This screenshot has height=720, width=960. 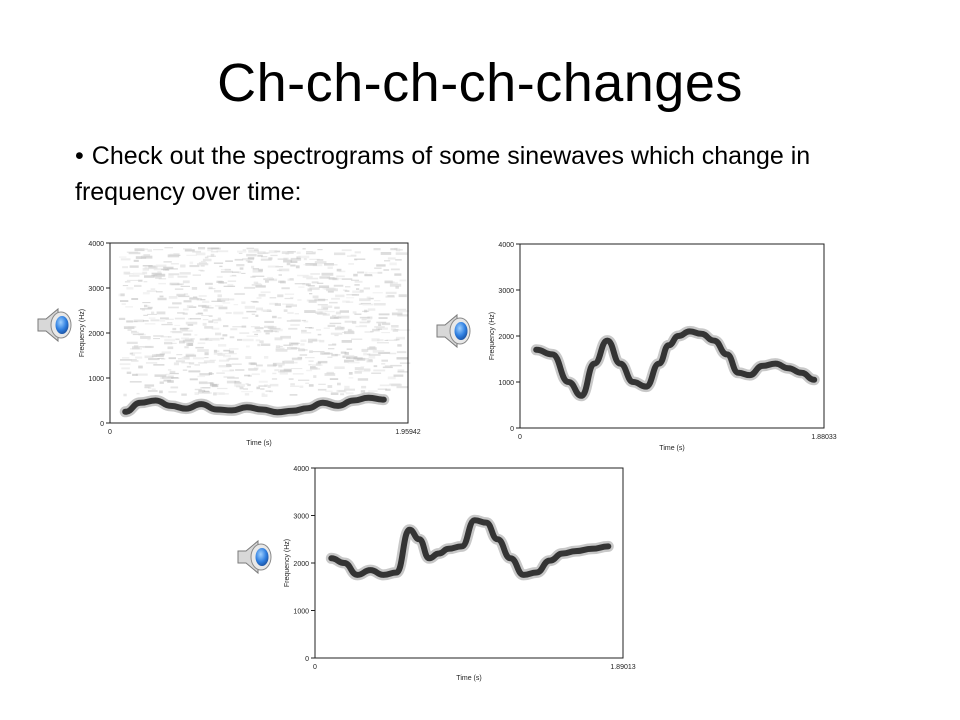 What do you see at coordinates (622, 667) in the screenshot?
I see `x-tick-label: 1.89013` at bounding box center [622, 667].